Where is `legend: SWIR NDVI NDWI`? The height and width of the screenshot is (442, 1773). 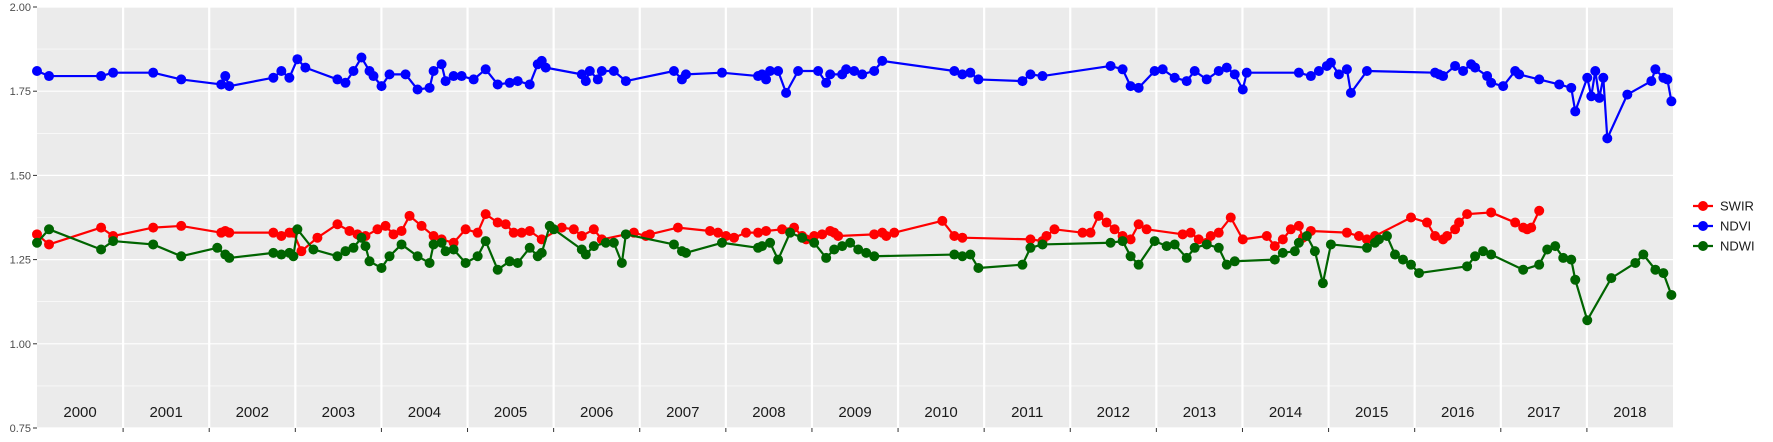 legend: SWIR NDVI NDWI is located at coordinates (1724, 226).